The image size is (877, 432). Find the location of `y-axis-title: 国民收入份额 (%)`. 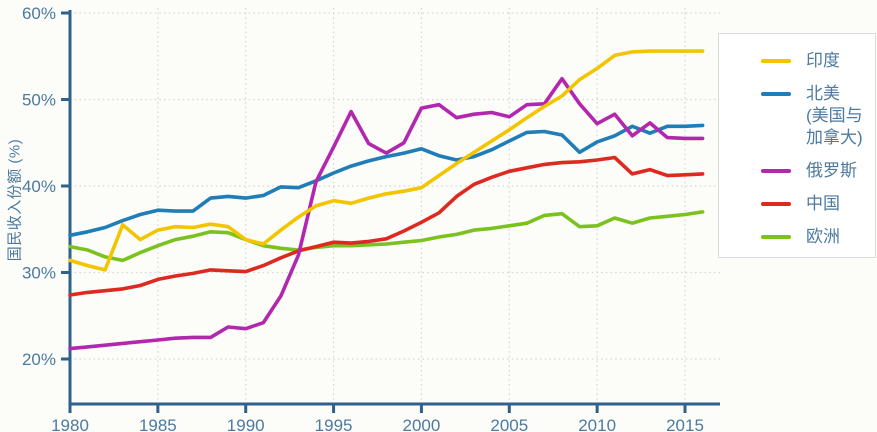

y-axis-title: 国民收入份额 (%) is located at coordinates (15, 200).